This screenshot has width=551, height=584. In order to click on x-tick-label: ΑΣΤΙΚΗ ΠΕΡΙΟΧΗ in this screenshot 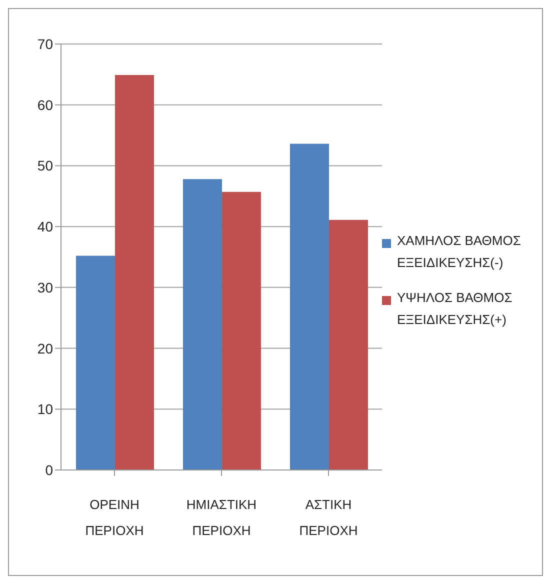, I will do `click(328, 517)`.